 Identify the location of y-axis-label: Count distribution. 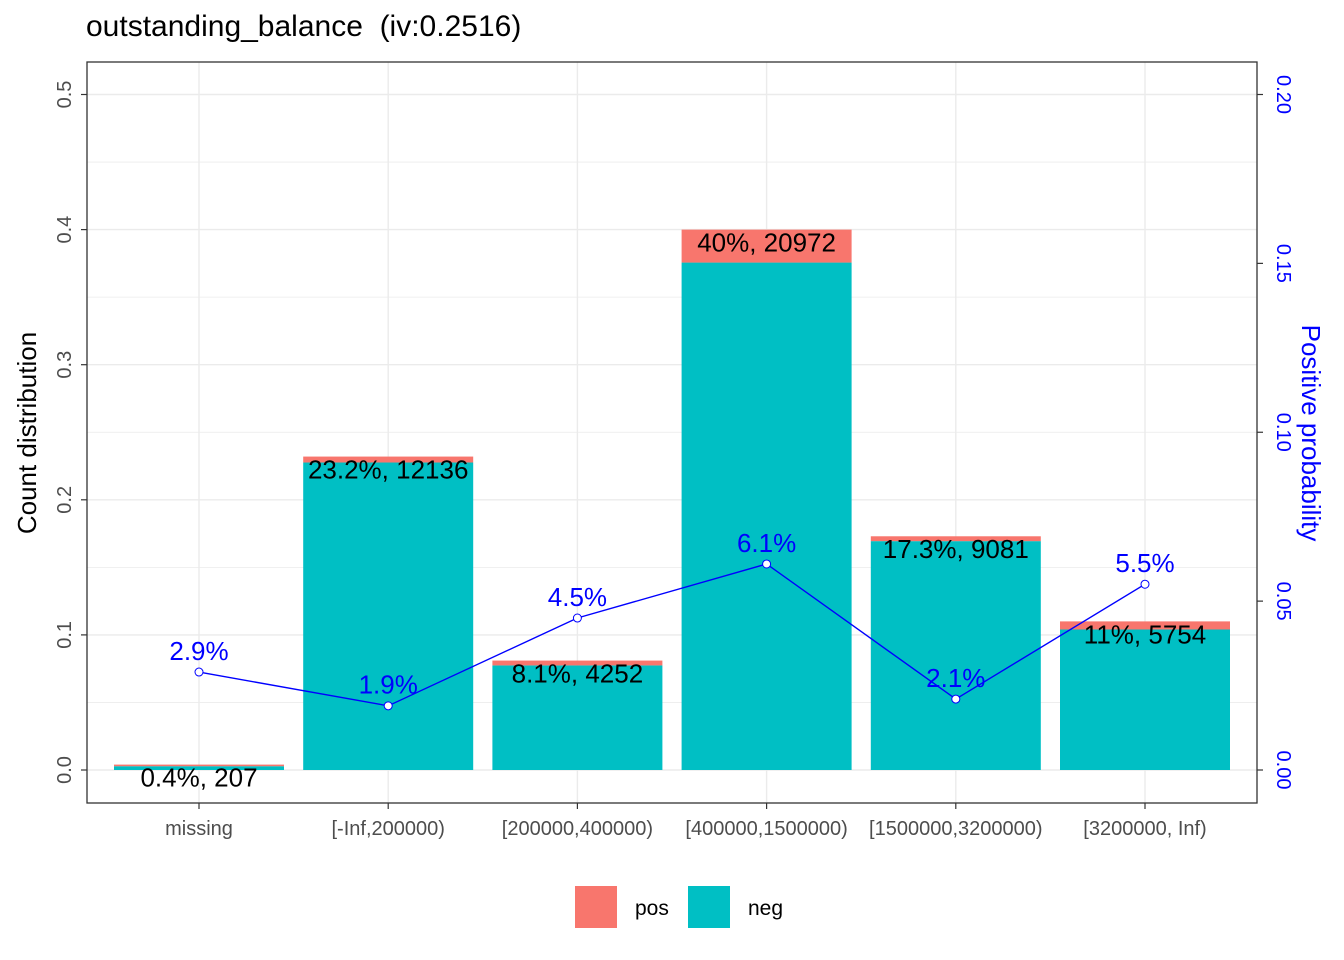
(27, 433).